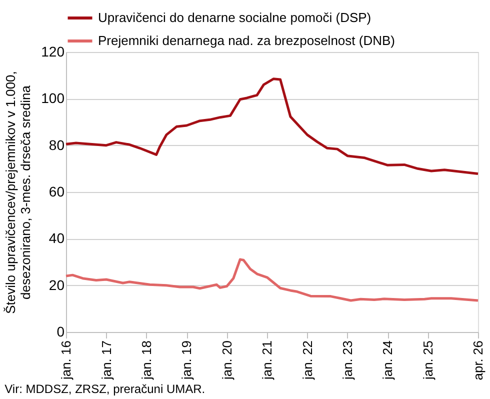  I want to click on y-tick-label: 0, so click(60, 332).